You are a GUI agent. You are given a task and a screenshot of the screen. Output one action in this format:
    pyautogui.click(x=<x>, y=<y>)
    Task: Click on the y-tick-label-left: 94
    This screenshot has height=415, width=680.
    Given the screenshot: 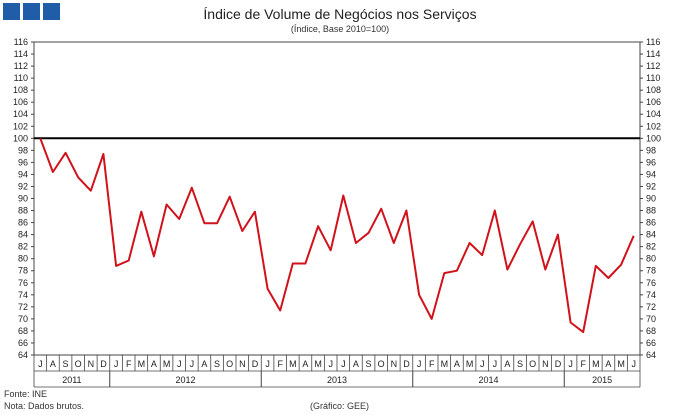 What is the action you would take?
    pyautogui.click(x=23, y=174)
    